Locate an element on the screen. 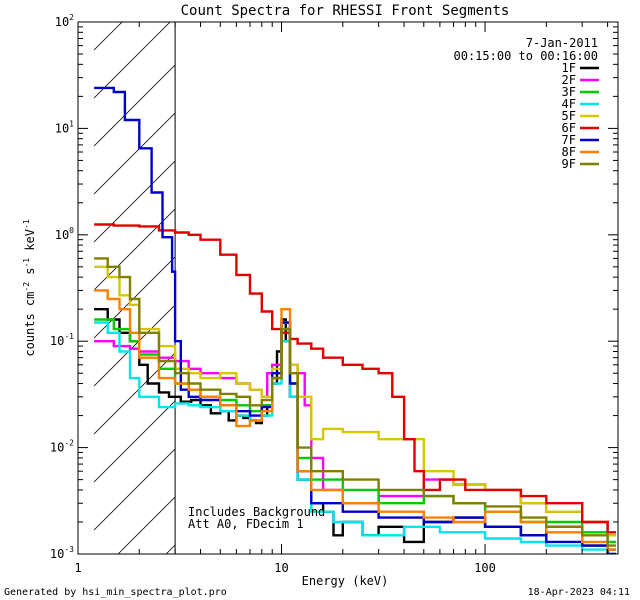  legend-label-4F: 4F is located at coordinates (569, 104).